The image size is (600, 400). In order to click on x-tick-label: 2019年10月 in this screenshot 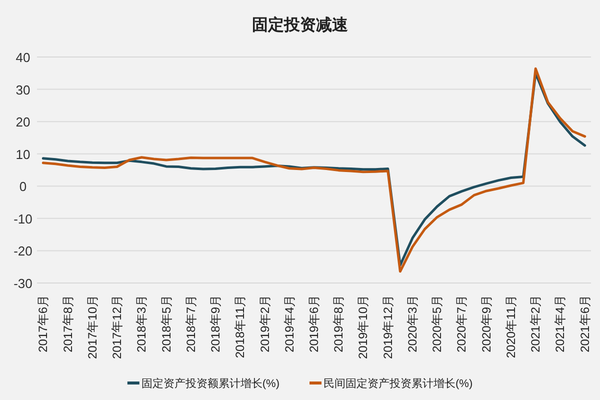, I will do `click(363, 327)`.